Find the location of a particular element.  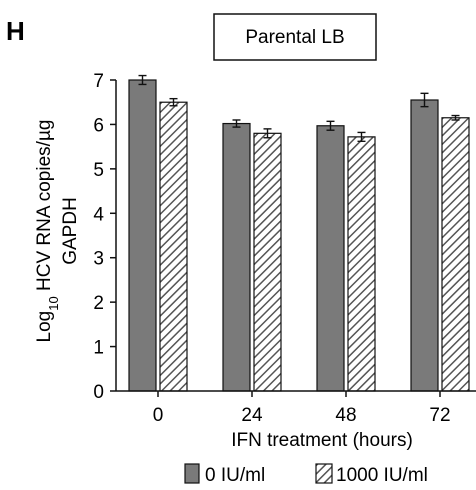

x-tick-label-3: 72 is located at coordinates (439, 415).